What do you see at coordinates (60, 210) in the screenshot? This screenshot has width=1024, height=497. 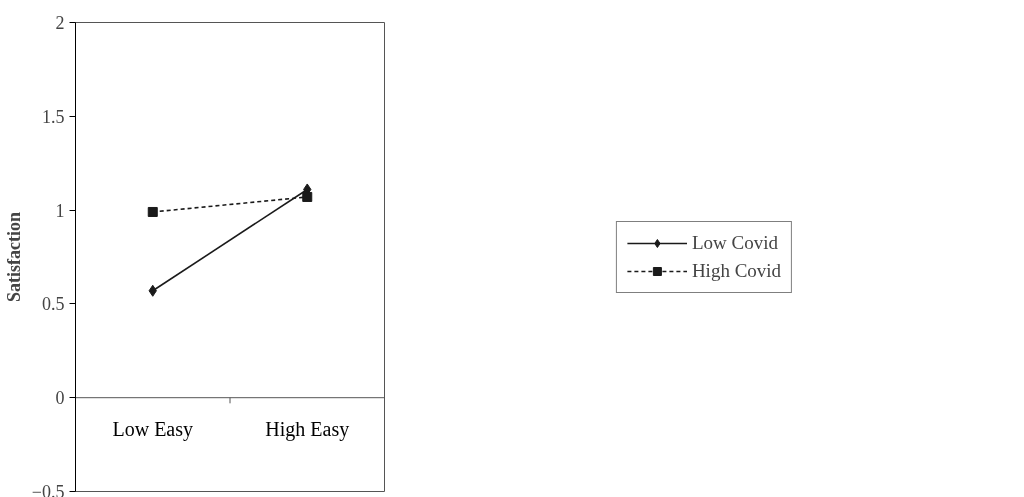 I see `y-tick-label: 1` at bounding box center [60, 210].